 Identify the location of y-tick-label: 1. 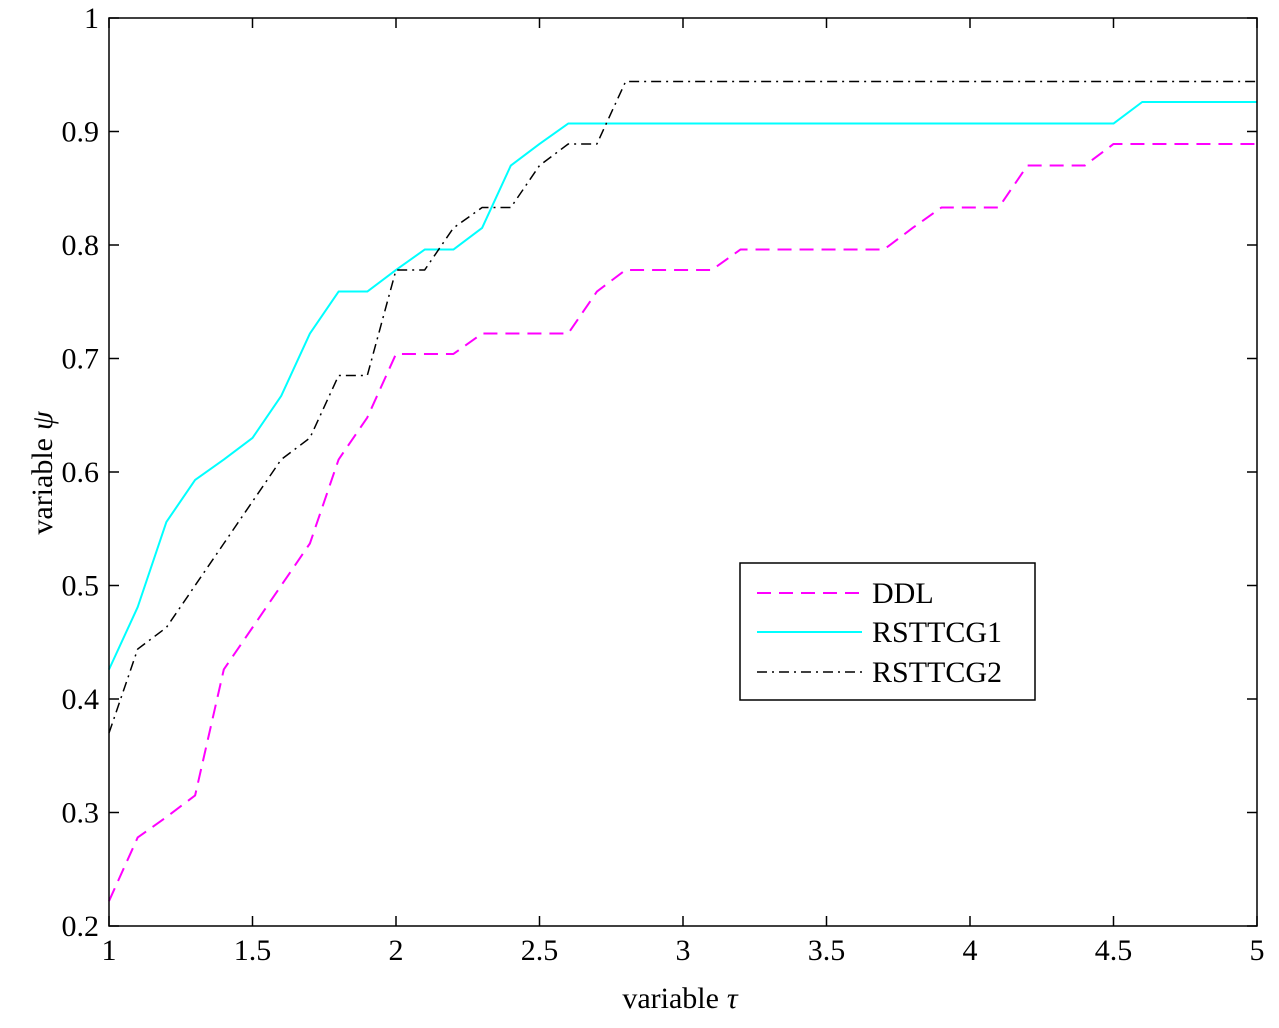
(91, 18).